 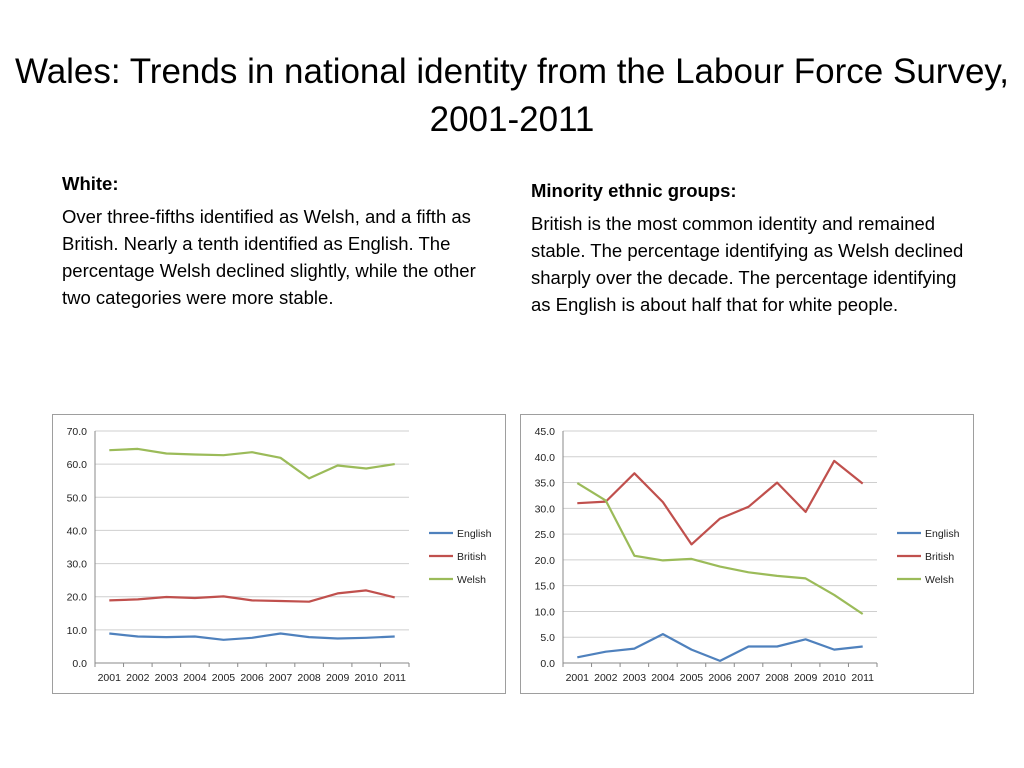 I want to click on minority-chart-x-tick-label: 2001, so click(x=578, y=678).